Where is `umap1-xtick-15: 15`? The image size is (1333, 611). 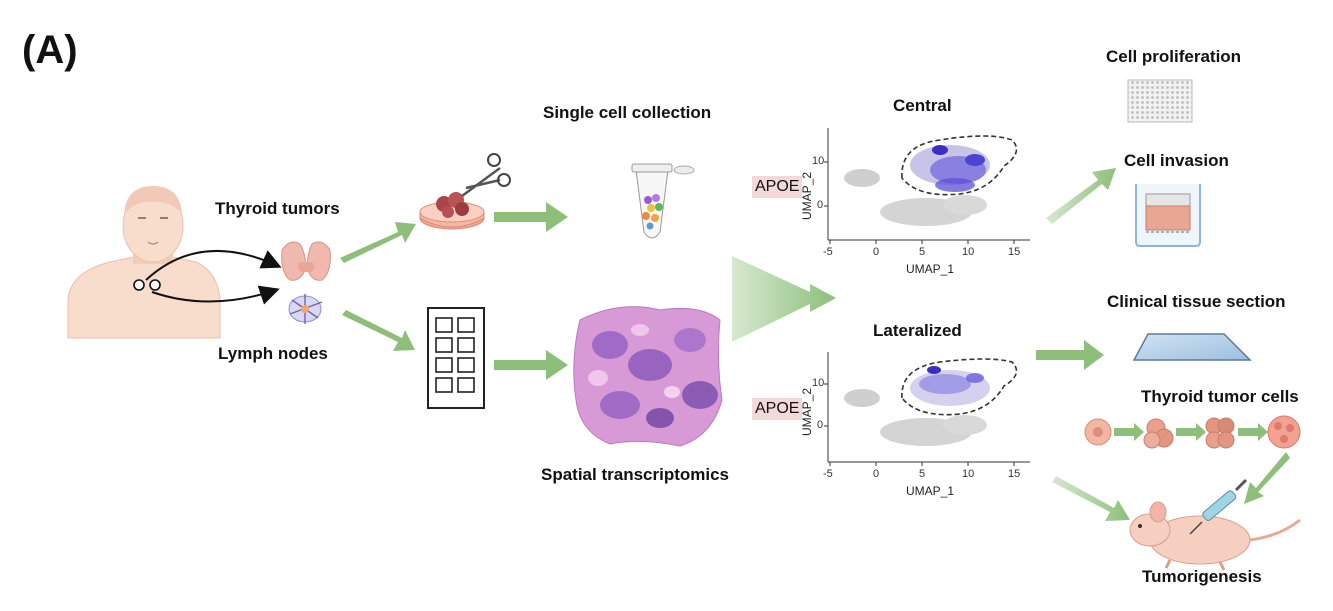
umap1-xtick-15: 15 is located at coordinates (1014, 252).